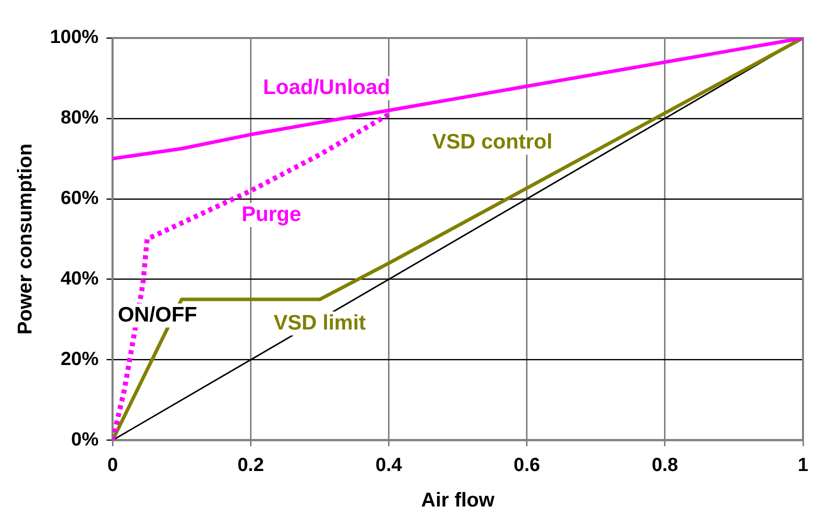 Image resolution: width=833 pixels, height=527 pixels. Describe the element at coordinates (79, 118) in the screenshot. I see `y-tick-label: 80%` at that location.